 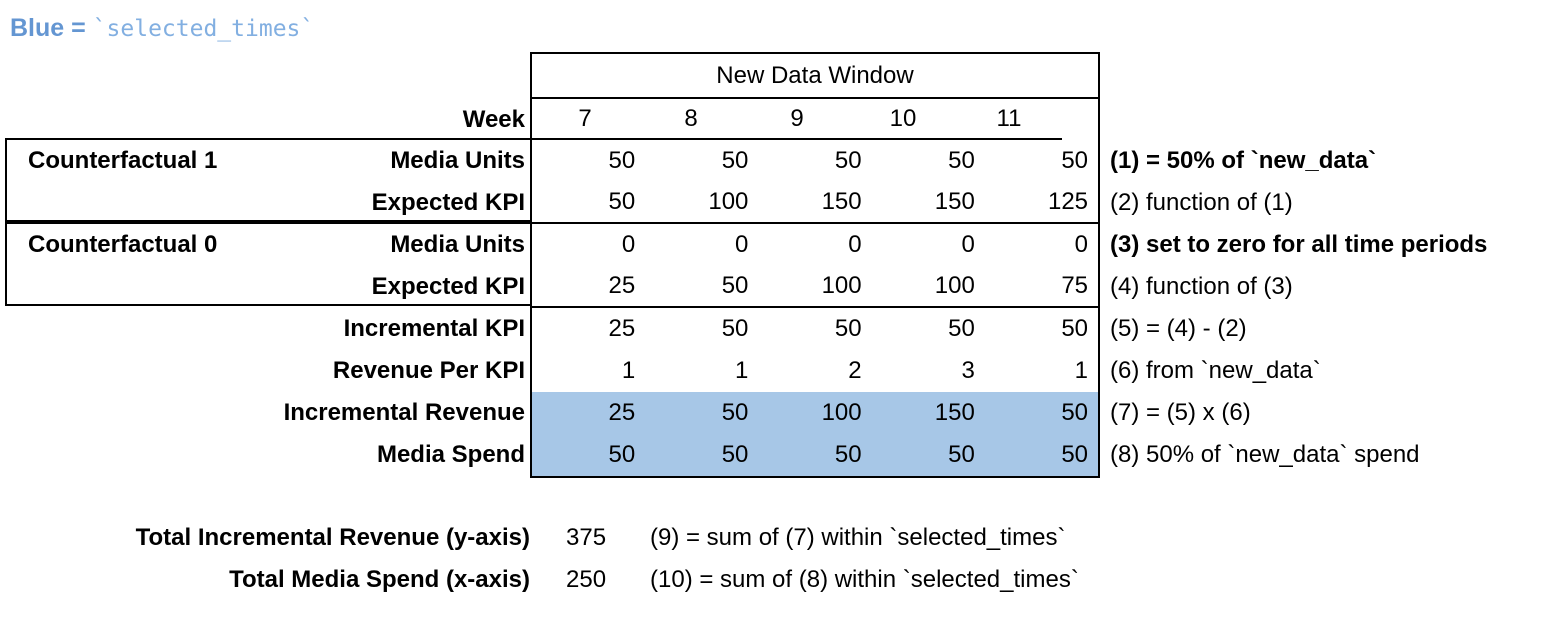 I want to click on week-cell: 9, so click(x=797, y=118).